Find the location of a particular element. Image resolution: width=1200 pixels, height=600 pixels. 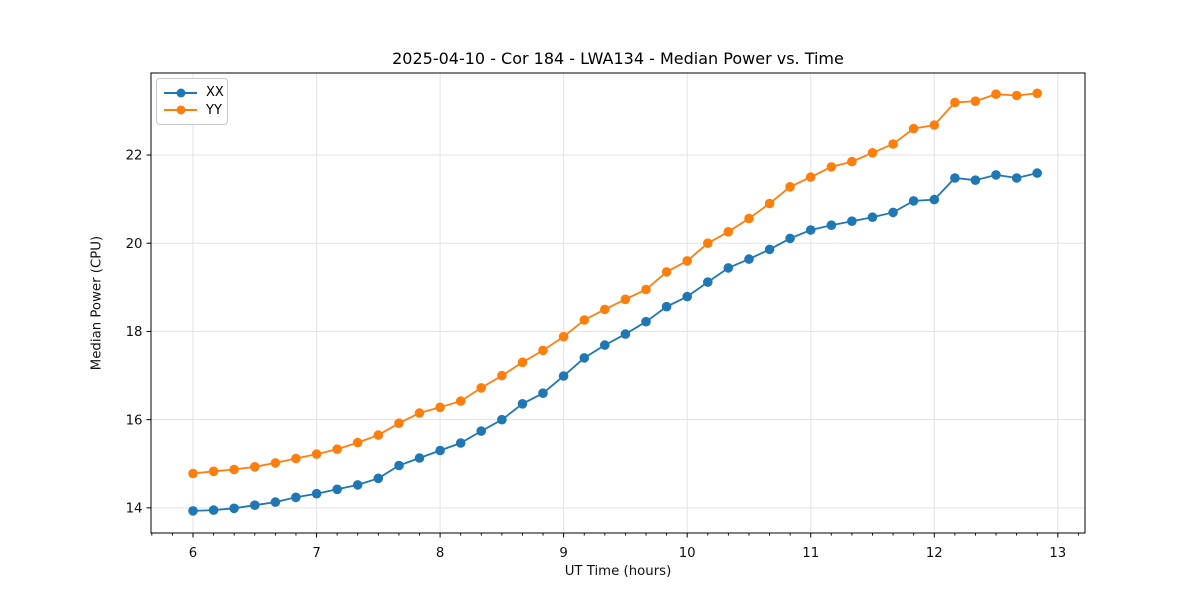

svg-text: 12 is located at coordinates (934, 553).